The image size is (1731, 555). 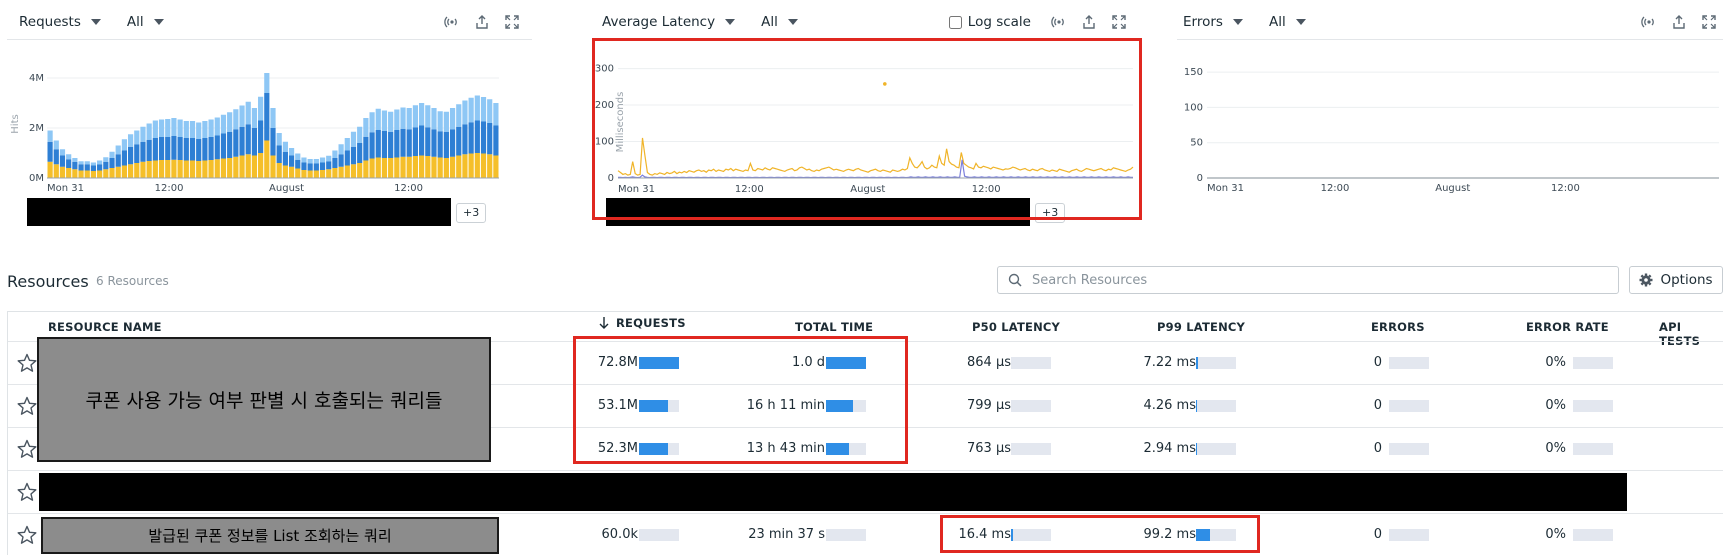 I want to click on errors-bar, so click(x=1409, y=449).